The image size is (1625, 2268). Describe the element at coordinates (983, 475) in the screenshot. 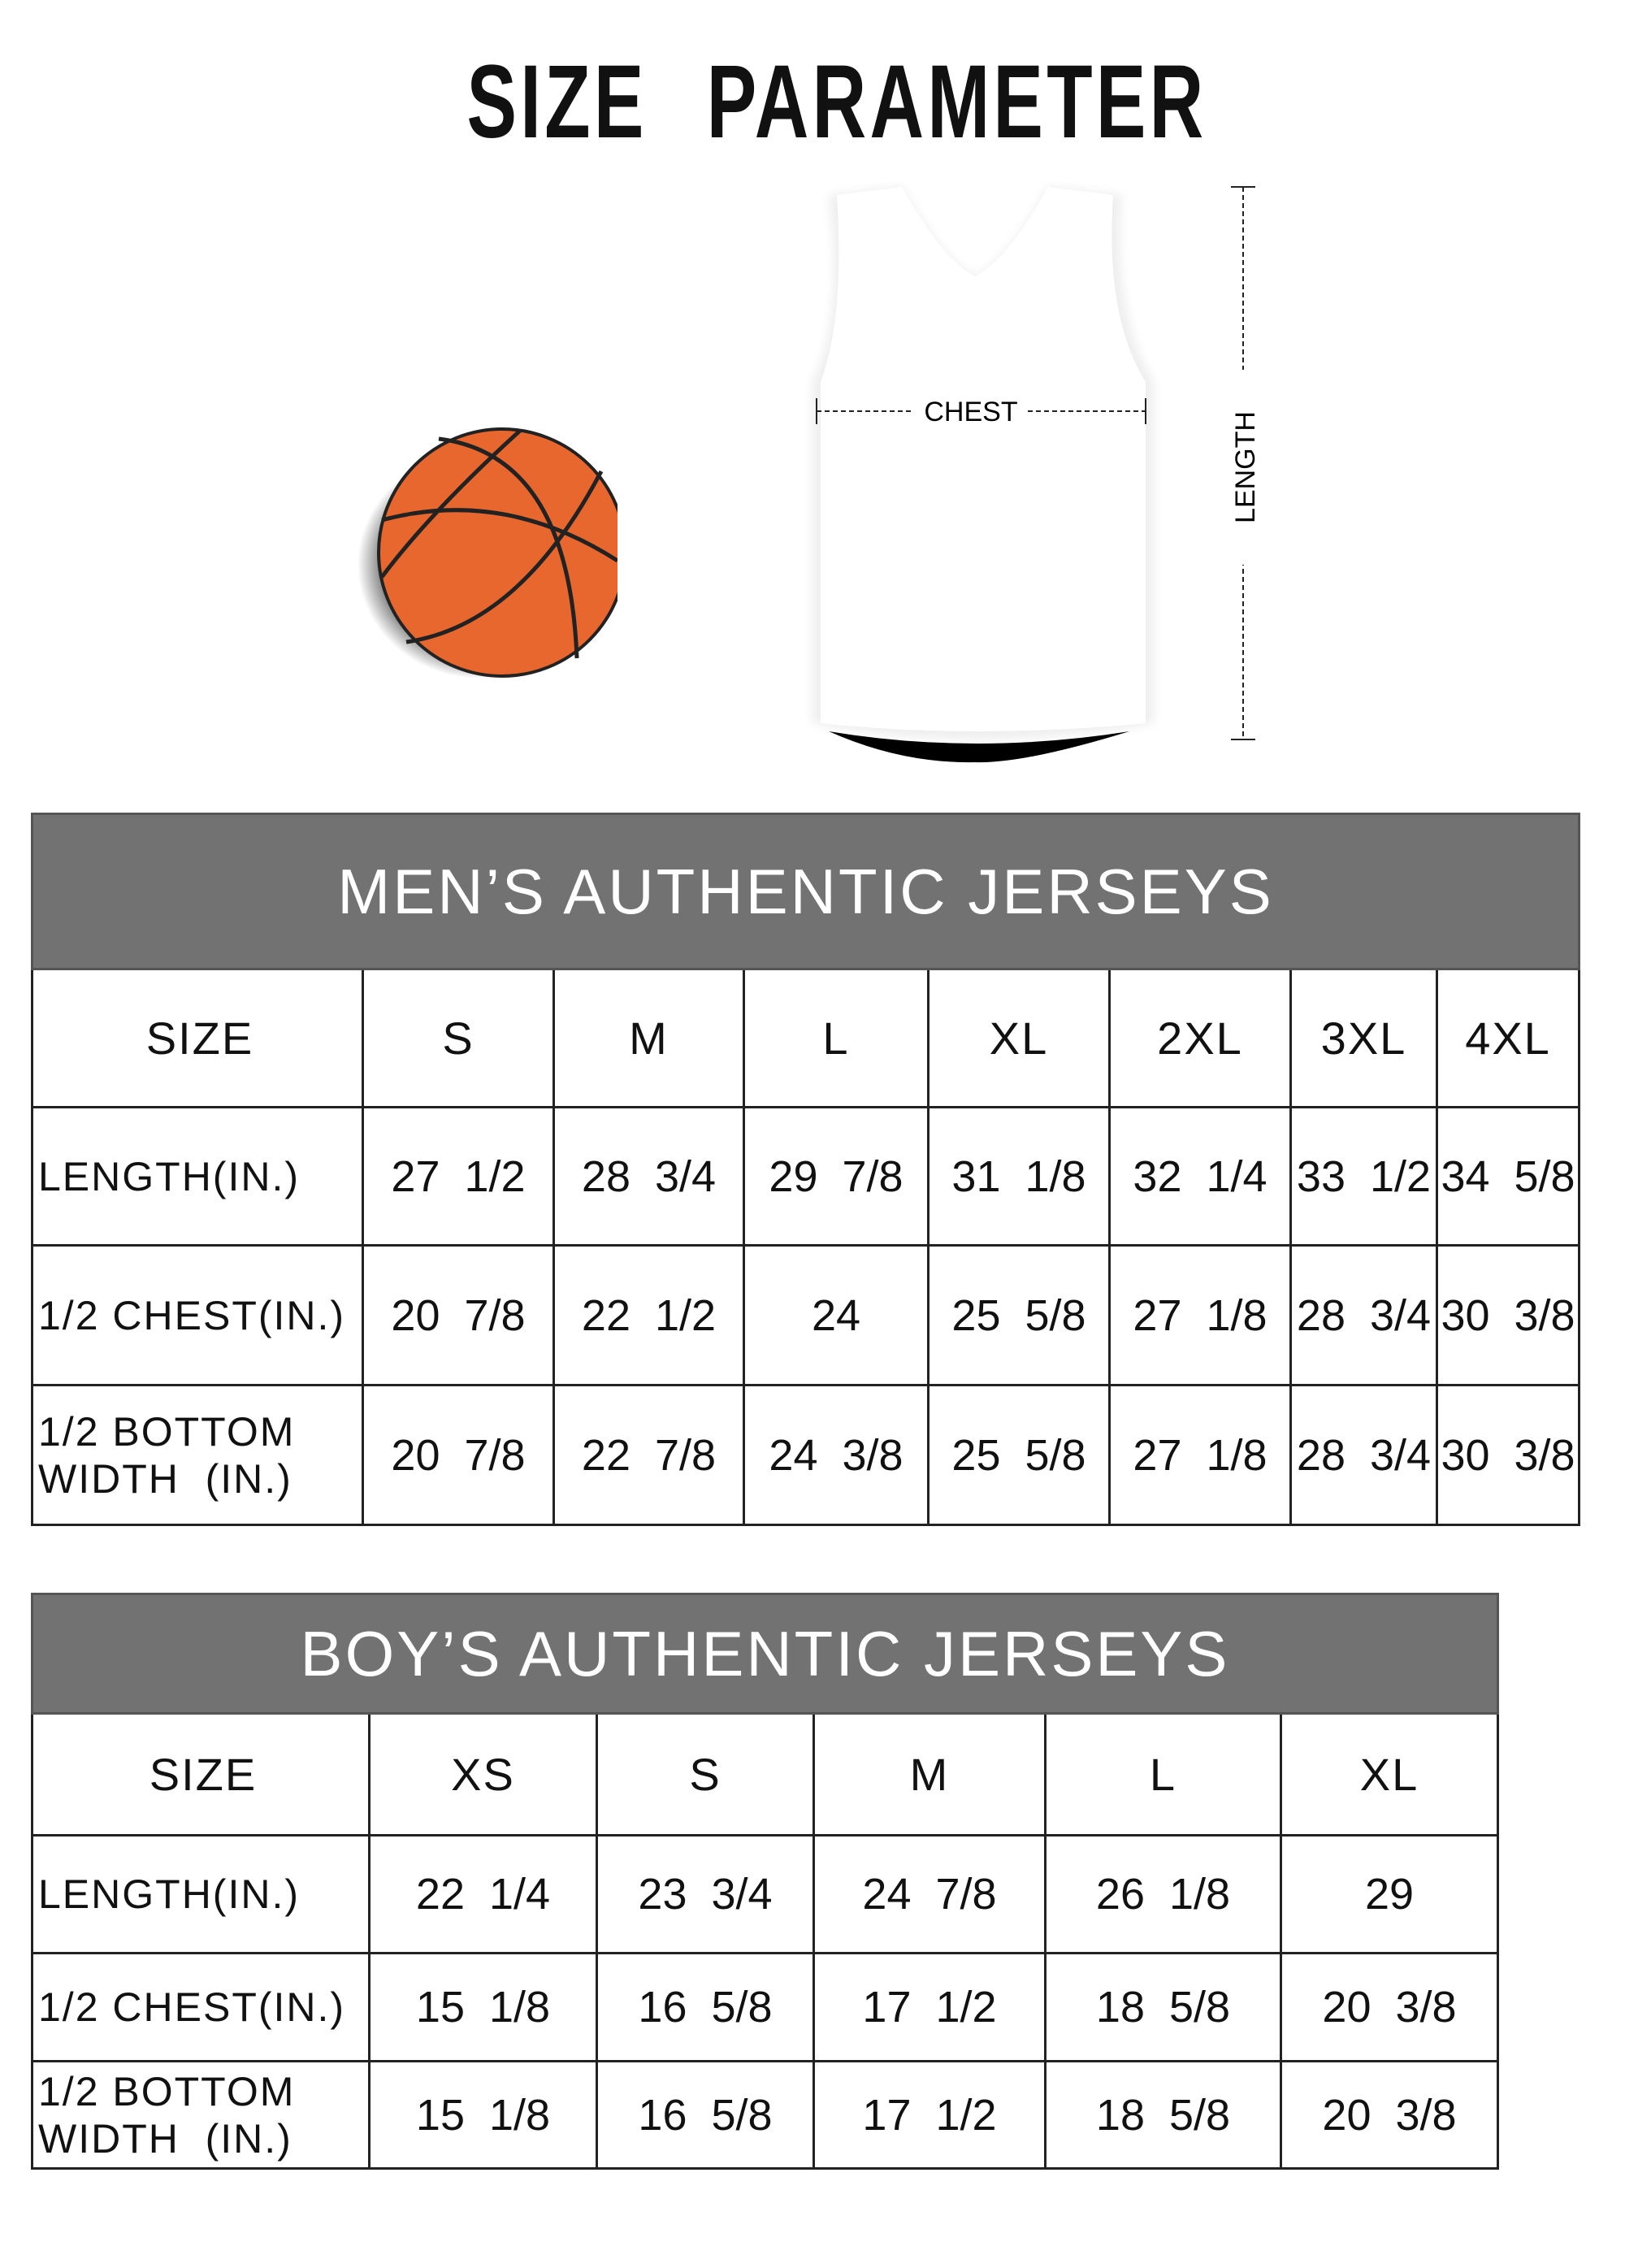

I see `jersey-diagram: CHEST` at that location.